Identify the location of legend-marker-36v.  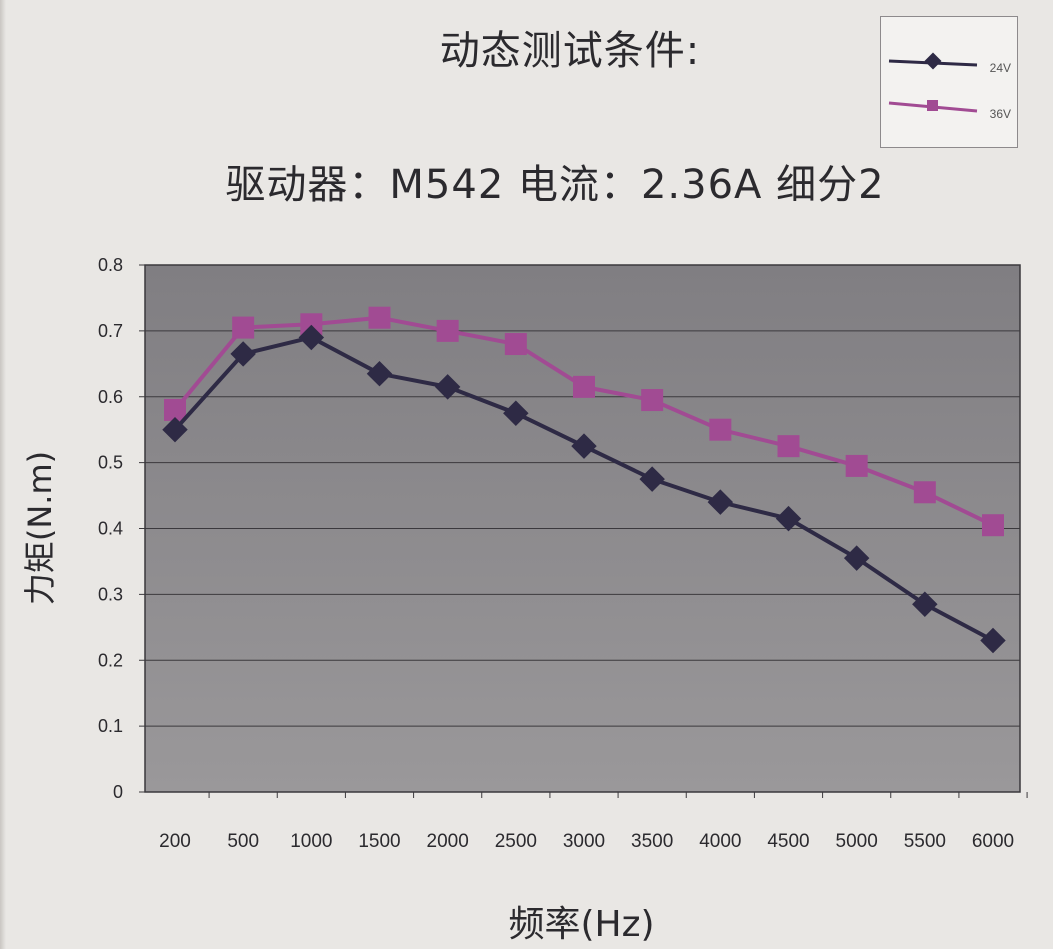
(933, 106).